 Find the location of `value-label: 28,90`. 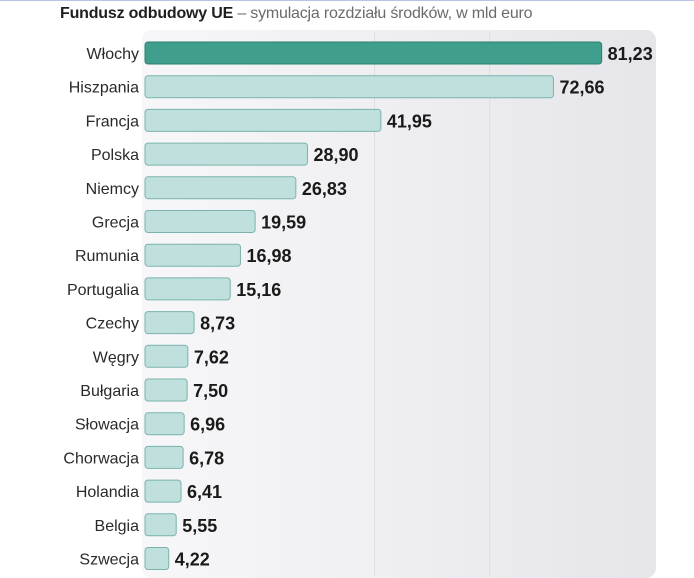

value-label: 28,90 is located at coordinates (335, 155).